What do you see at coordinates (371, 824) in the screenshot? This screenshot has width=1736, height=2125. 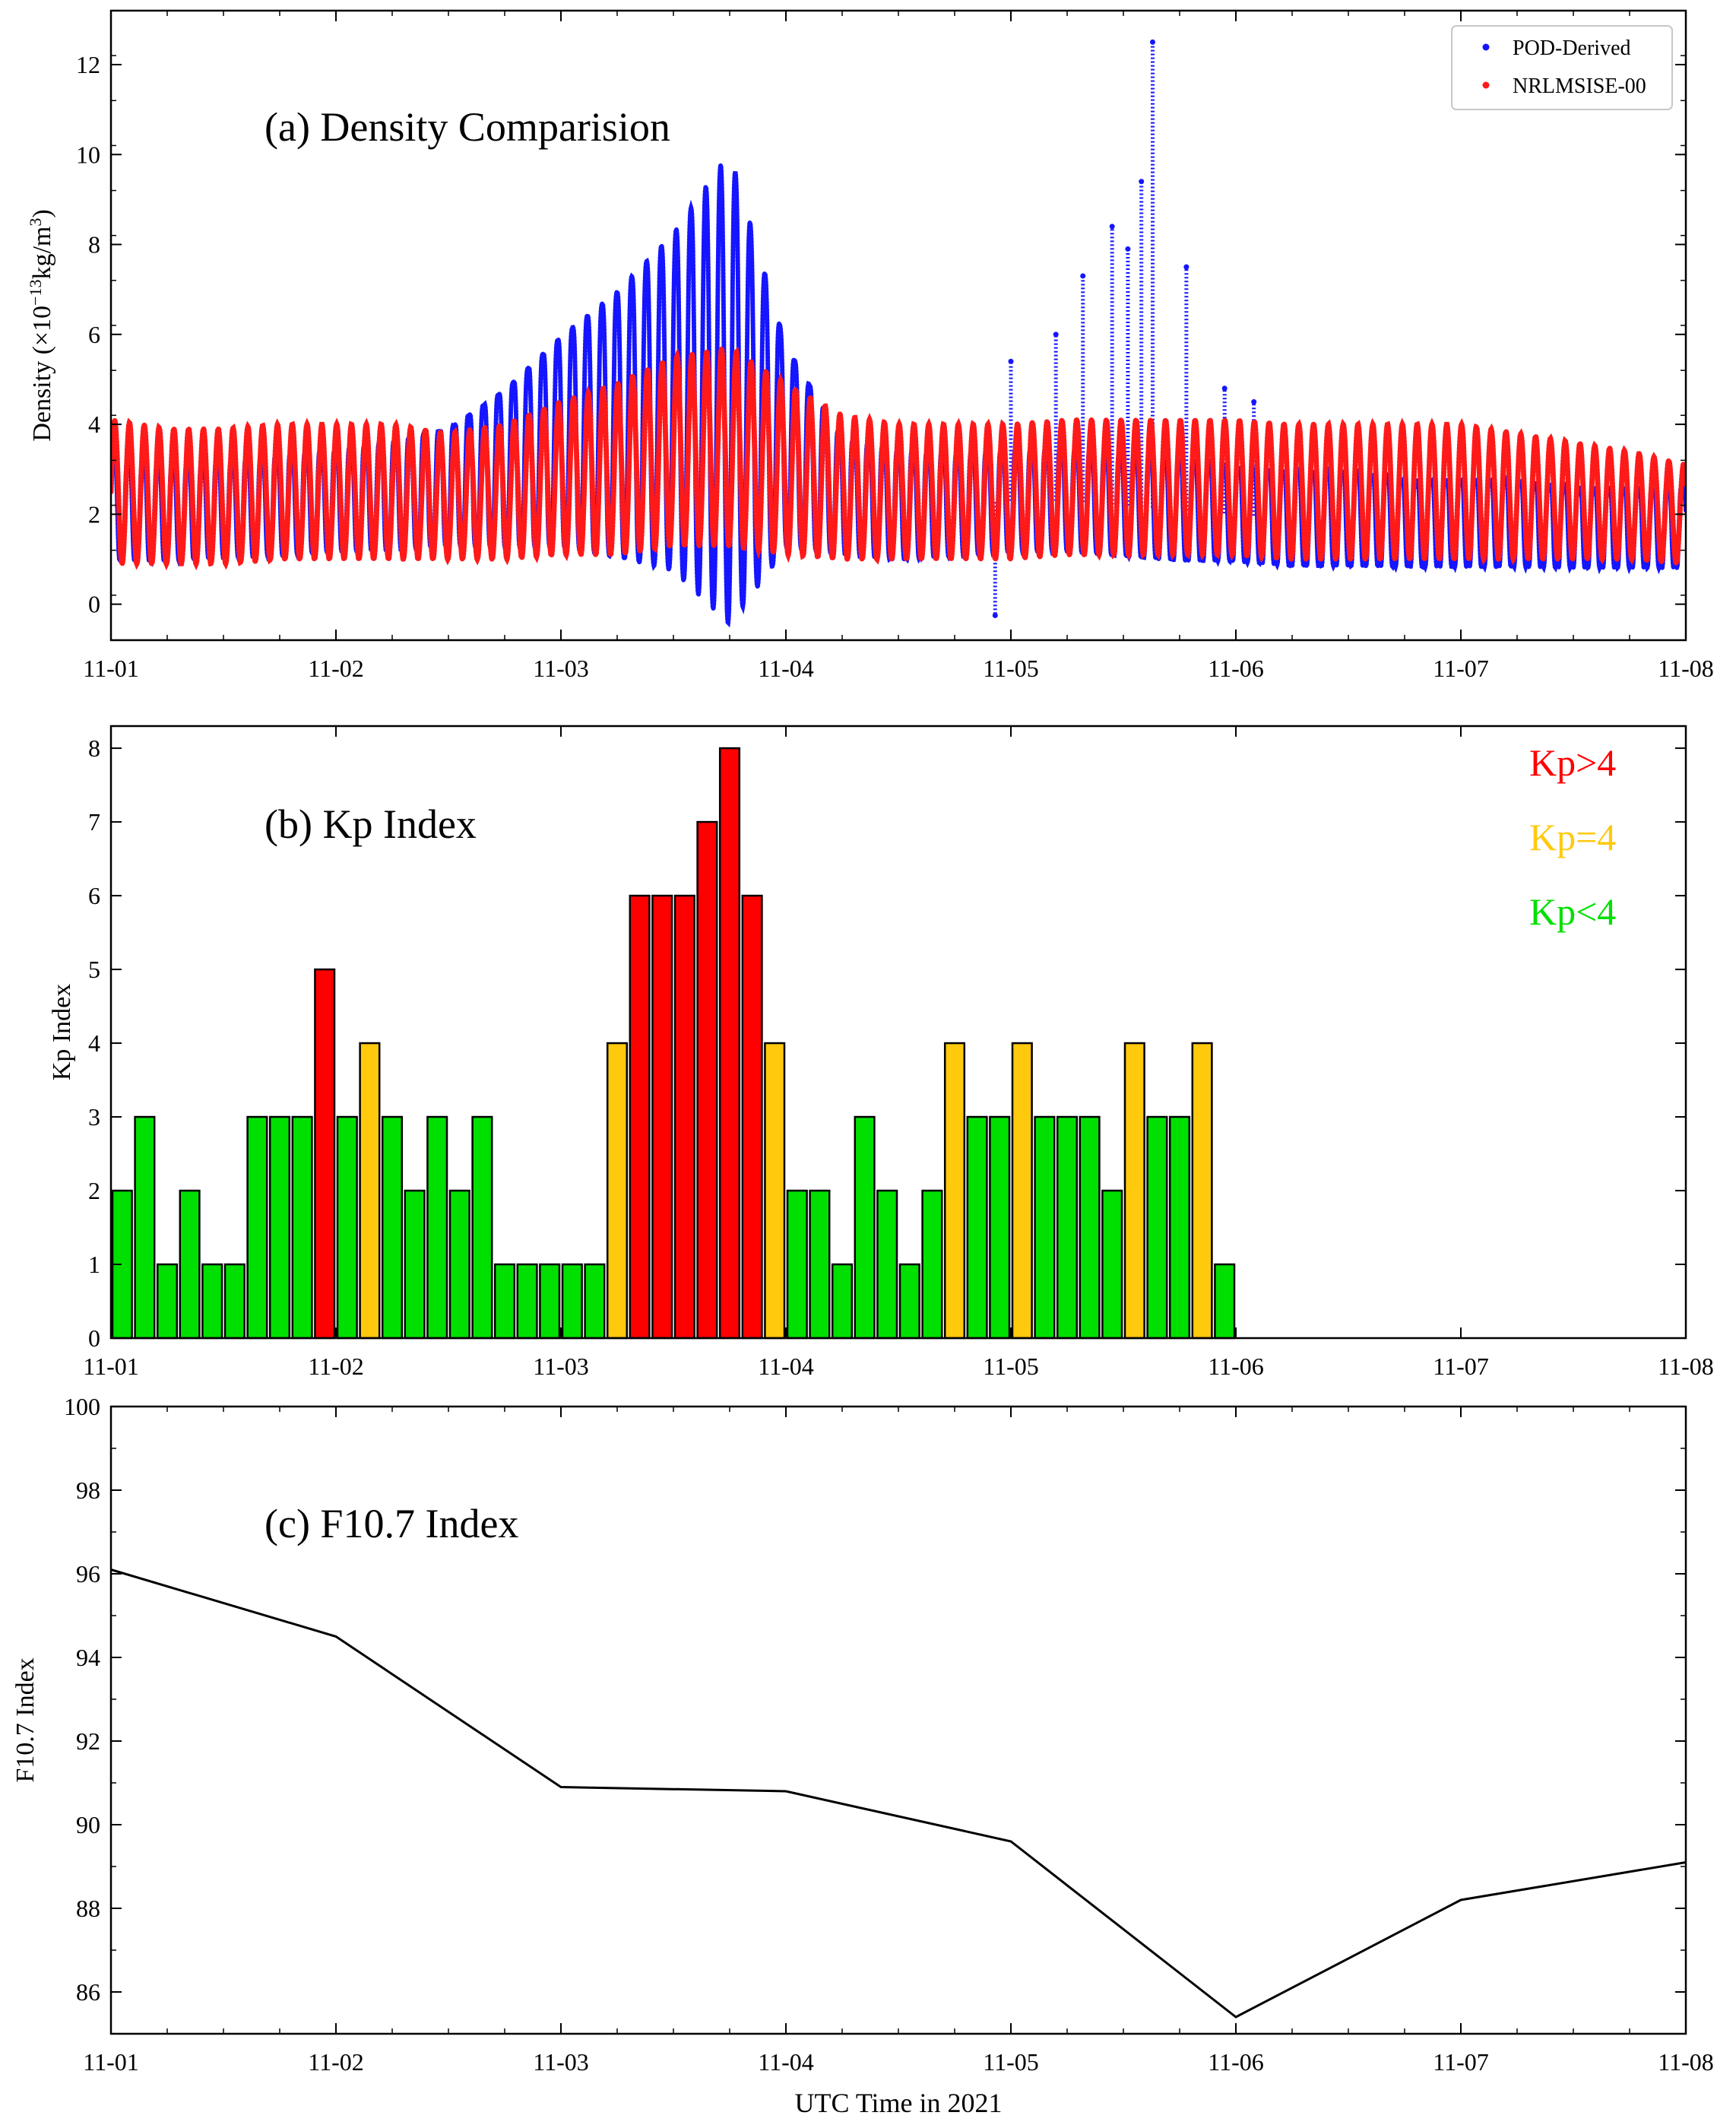 I see `panel-b-title: (b) Kp Index` at bounding box center [371, 824].